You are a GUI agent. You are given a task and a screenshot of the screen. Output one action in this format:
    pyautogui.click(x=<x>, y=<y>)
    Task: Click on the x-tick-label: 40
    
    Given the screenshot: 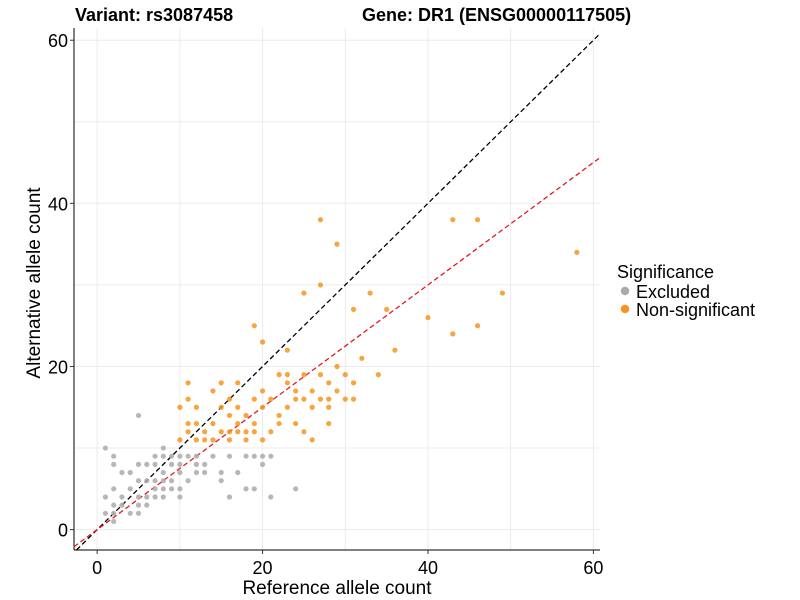 What is the action you would take?
    pyautogui.click(x=428, y=568)
    